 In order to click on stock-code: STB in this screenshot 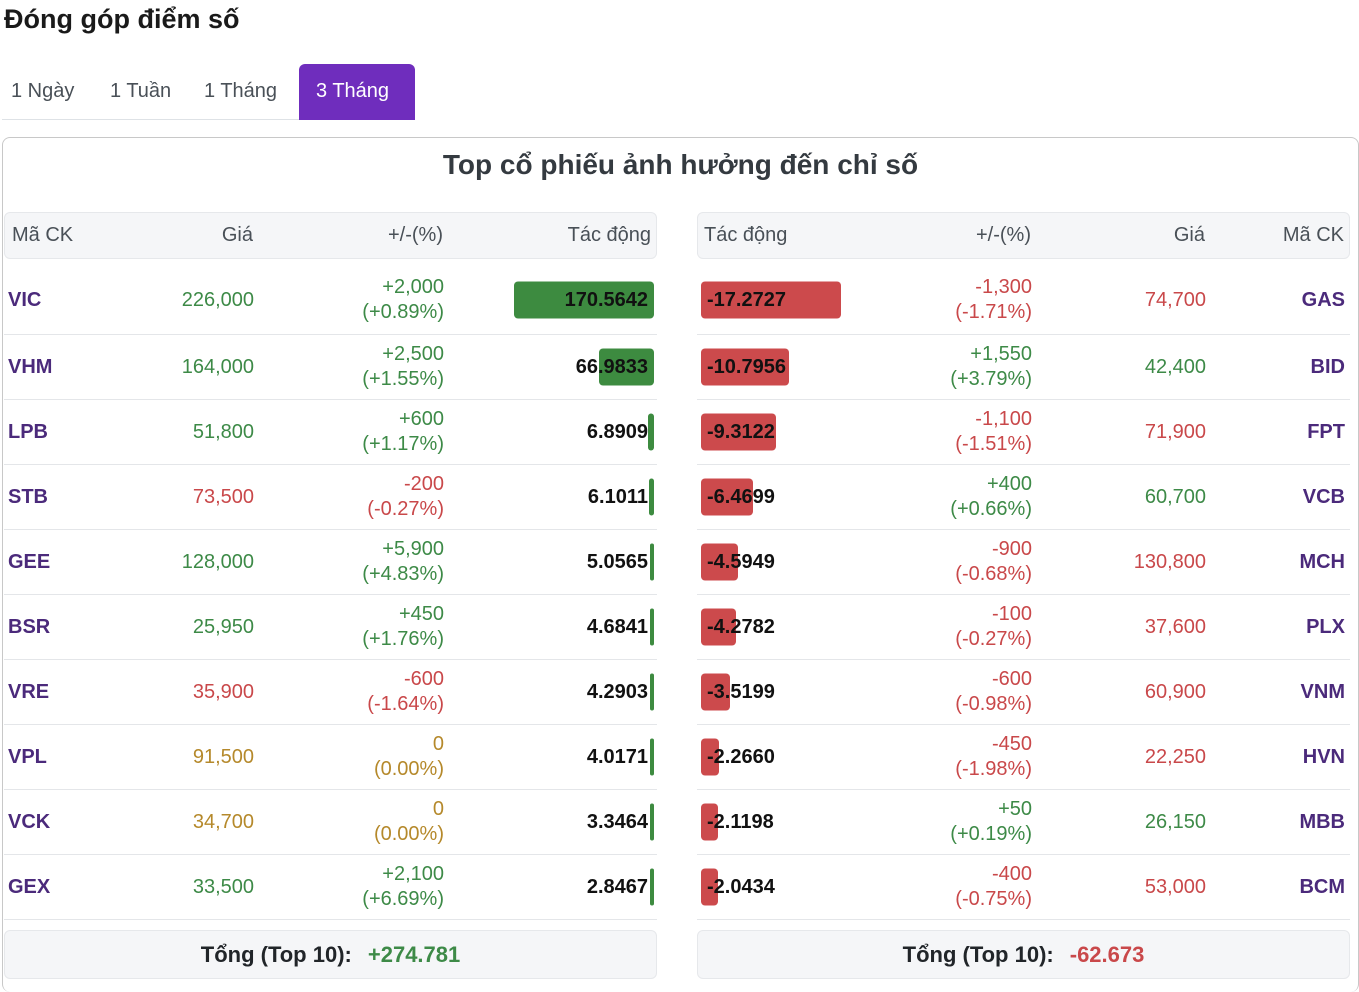, I will do `click(28, 496)`.